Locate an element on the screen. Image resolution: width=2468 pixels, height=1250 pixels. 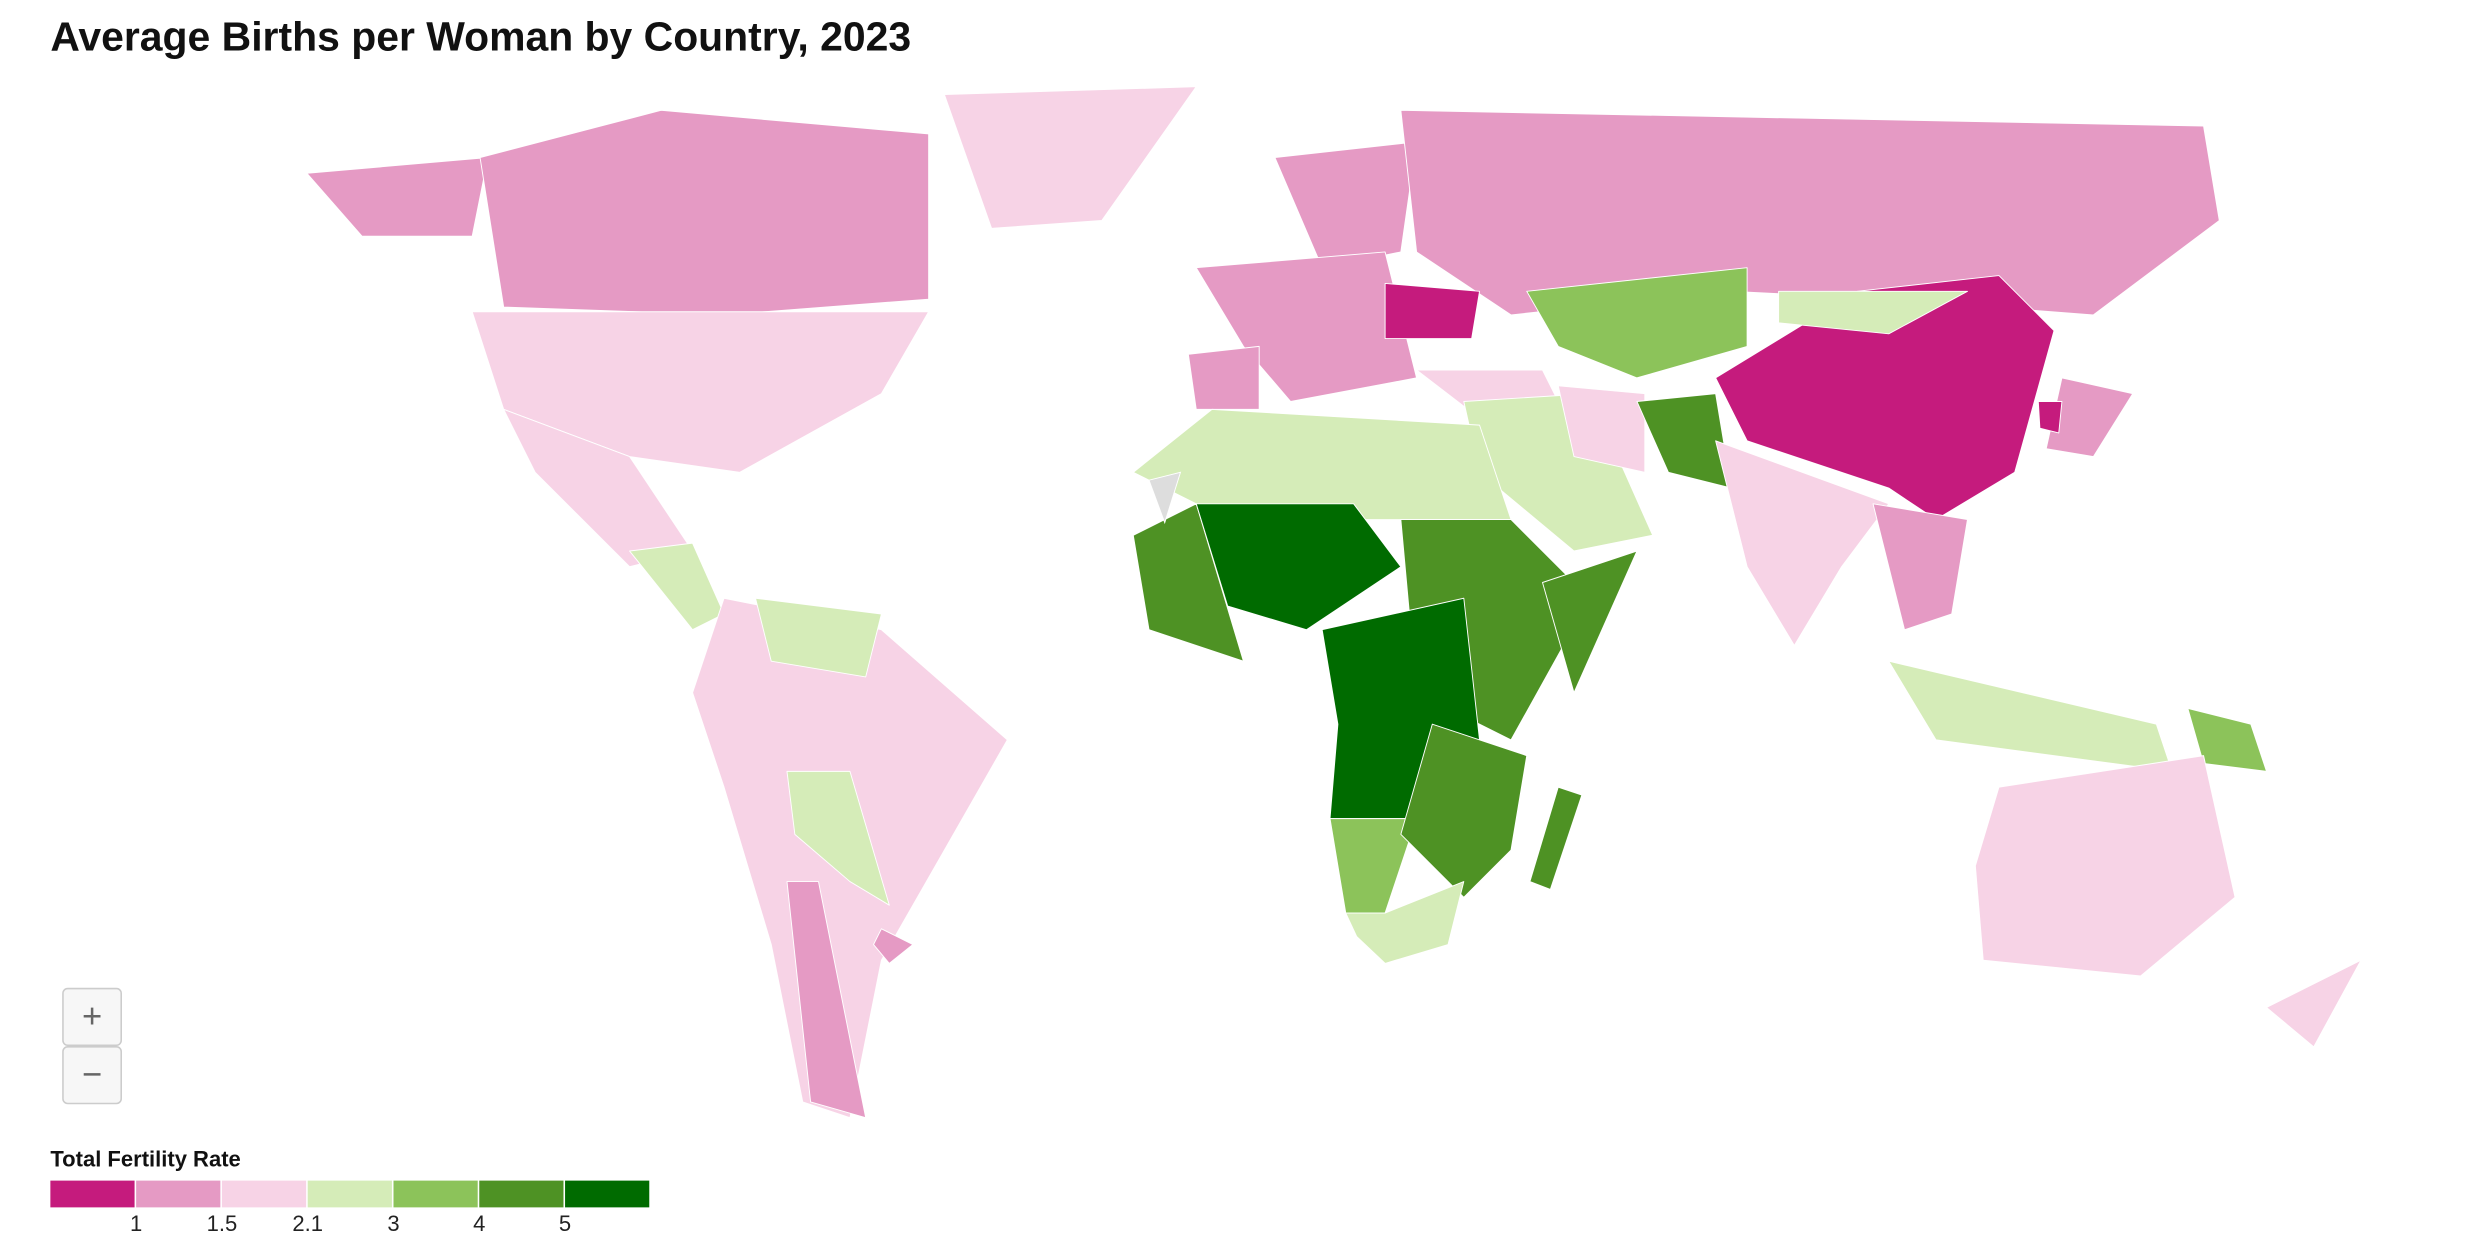
legend-tick-label: 1.5 is located at coordinates (222, 1223).